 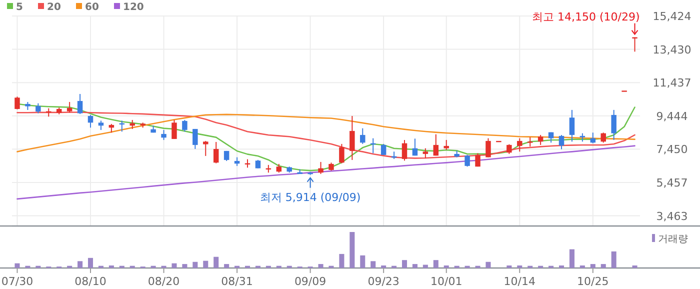 I want to click on y-tick-label: 3,463, so click(x=672, y=216).